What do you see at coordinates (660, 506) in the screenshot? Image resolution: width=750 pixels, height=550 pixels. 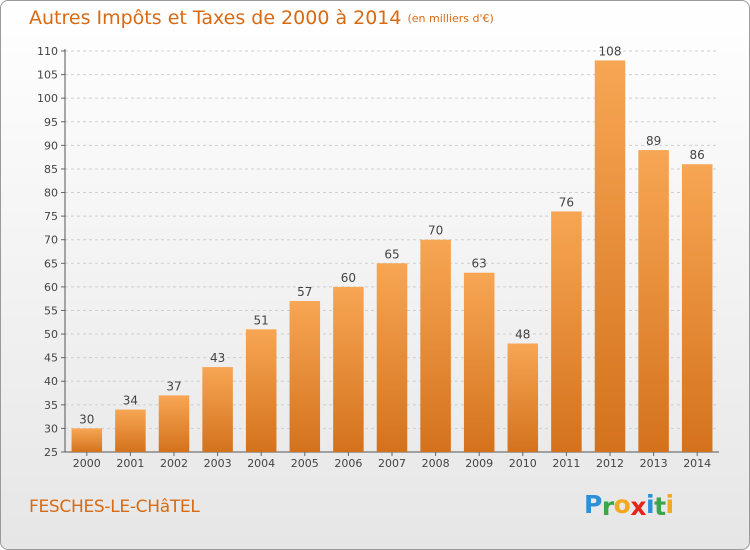 I see `logo-letter: t` at bounding box center [660, 506].